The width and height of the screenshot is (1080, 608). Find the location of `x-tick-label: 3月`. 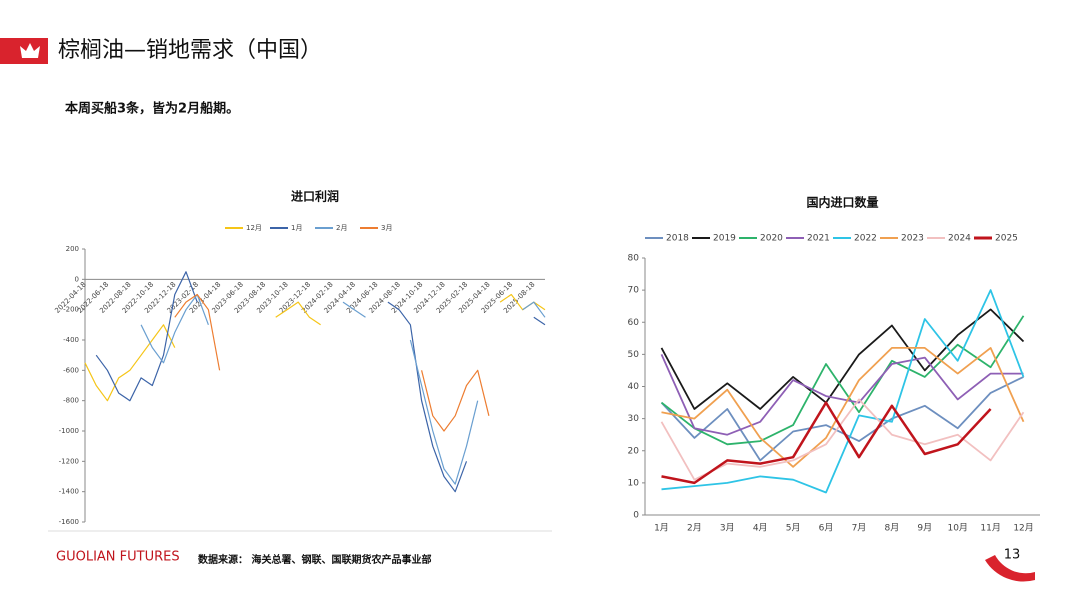

x-tick-label: 3月 is located at coordinates (727, 528).